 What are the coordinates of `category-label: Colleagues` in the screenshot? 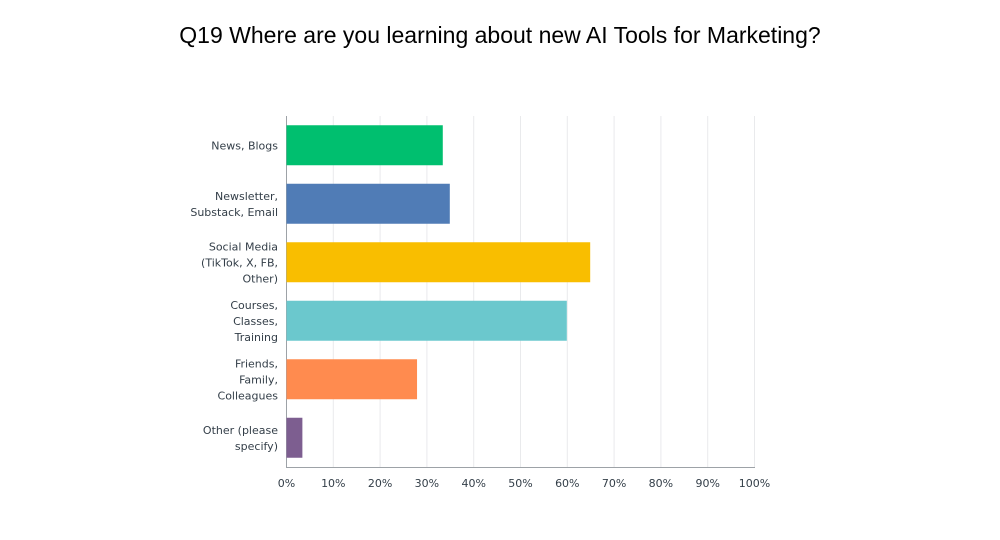 It's located at (248, 395).